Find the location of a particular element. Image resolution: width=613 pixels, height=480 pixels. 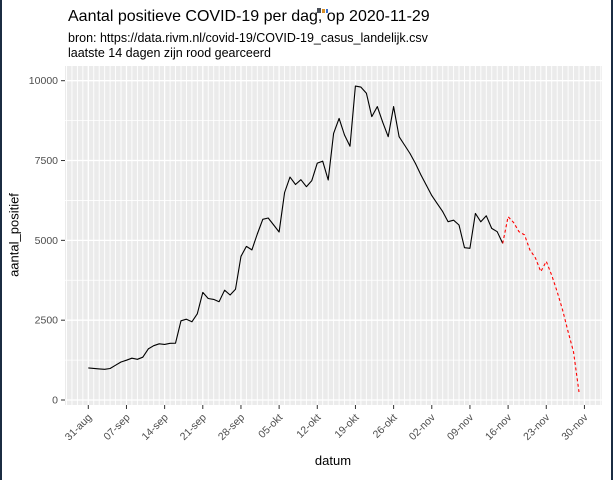

x-tick-label: 14-sep is located at coordinates (155, 427).